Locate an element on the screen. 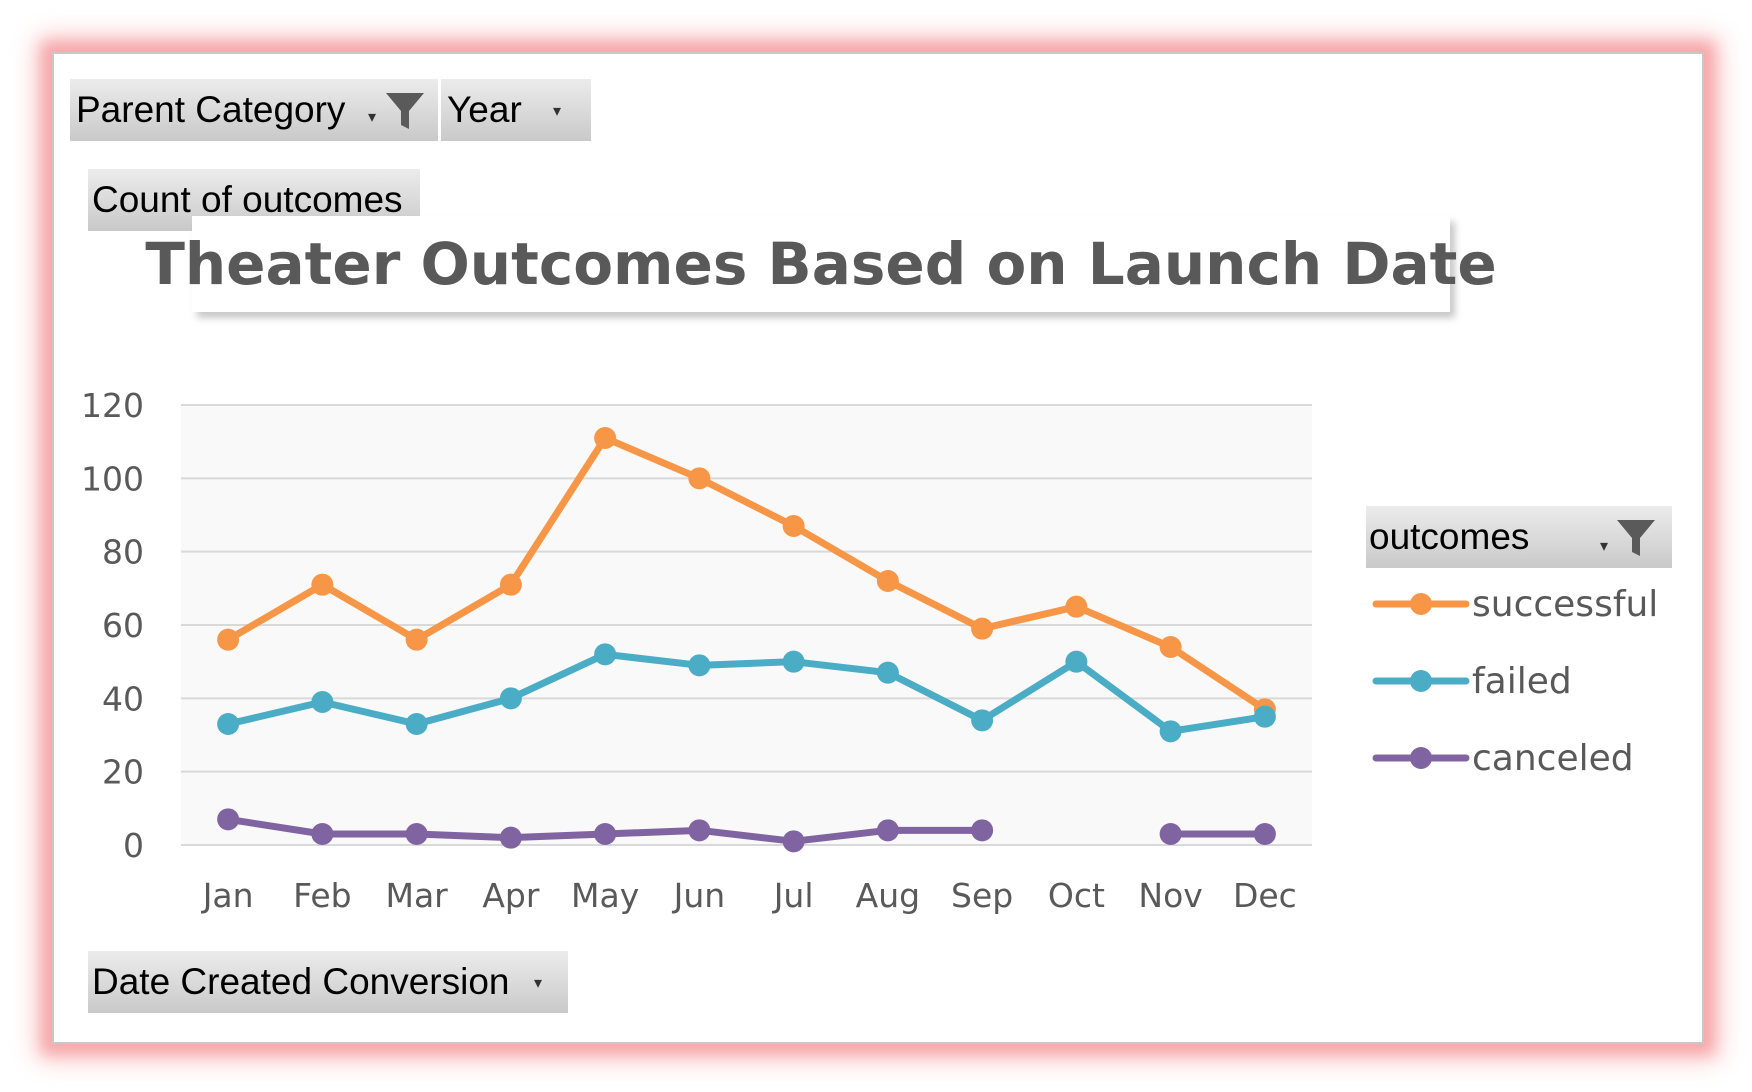 This screenshot has width=1752, height=1092. series-line-failed is located at coordinates (746, 692).